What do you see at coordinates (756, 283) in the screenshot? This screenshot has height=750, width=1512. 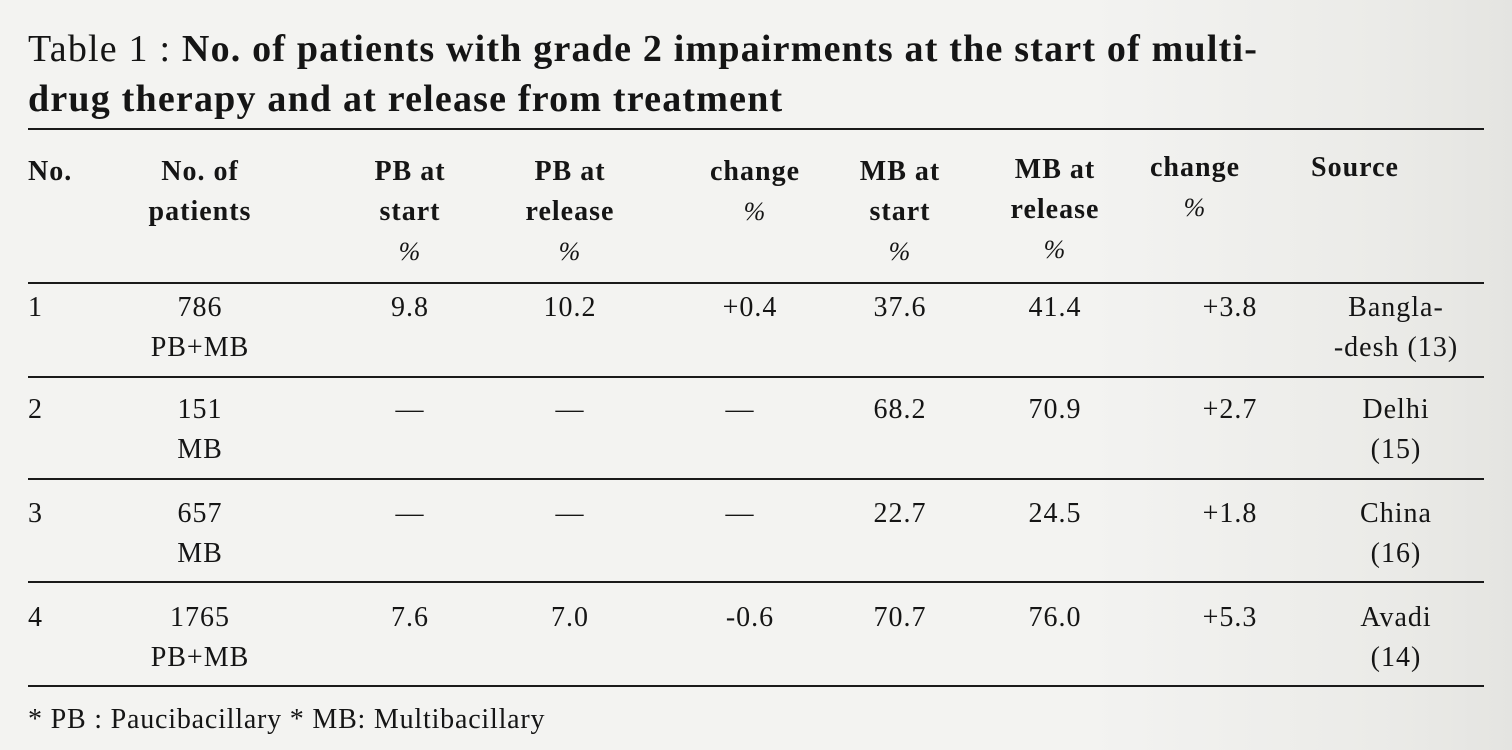 I see `header-bottom-rule` at bounding box center [756, 283].